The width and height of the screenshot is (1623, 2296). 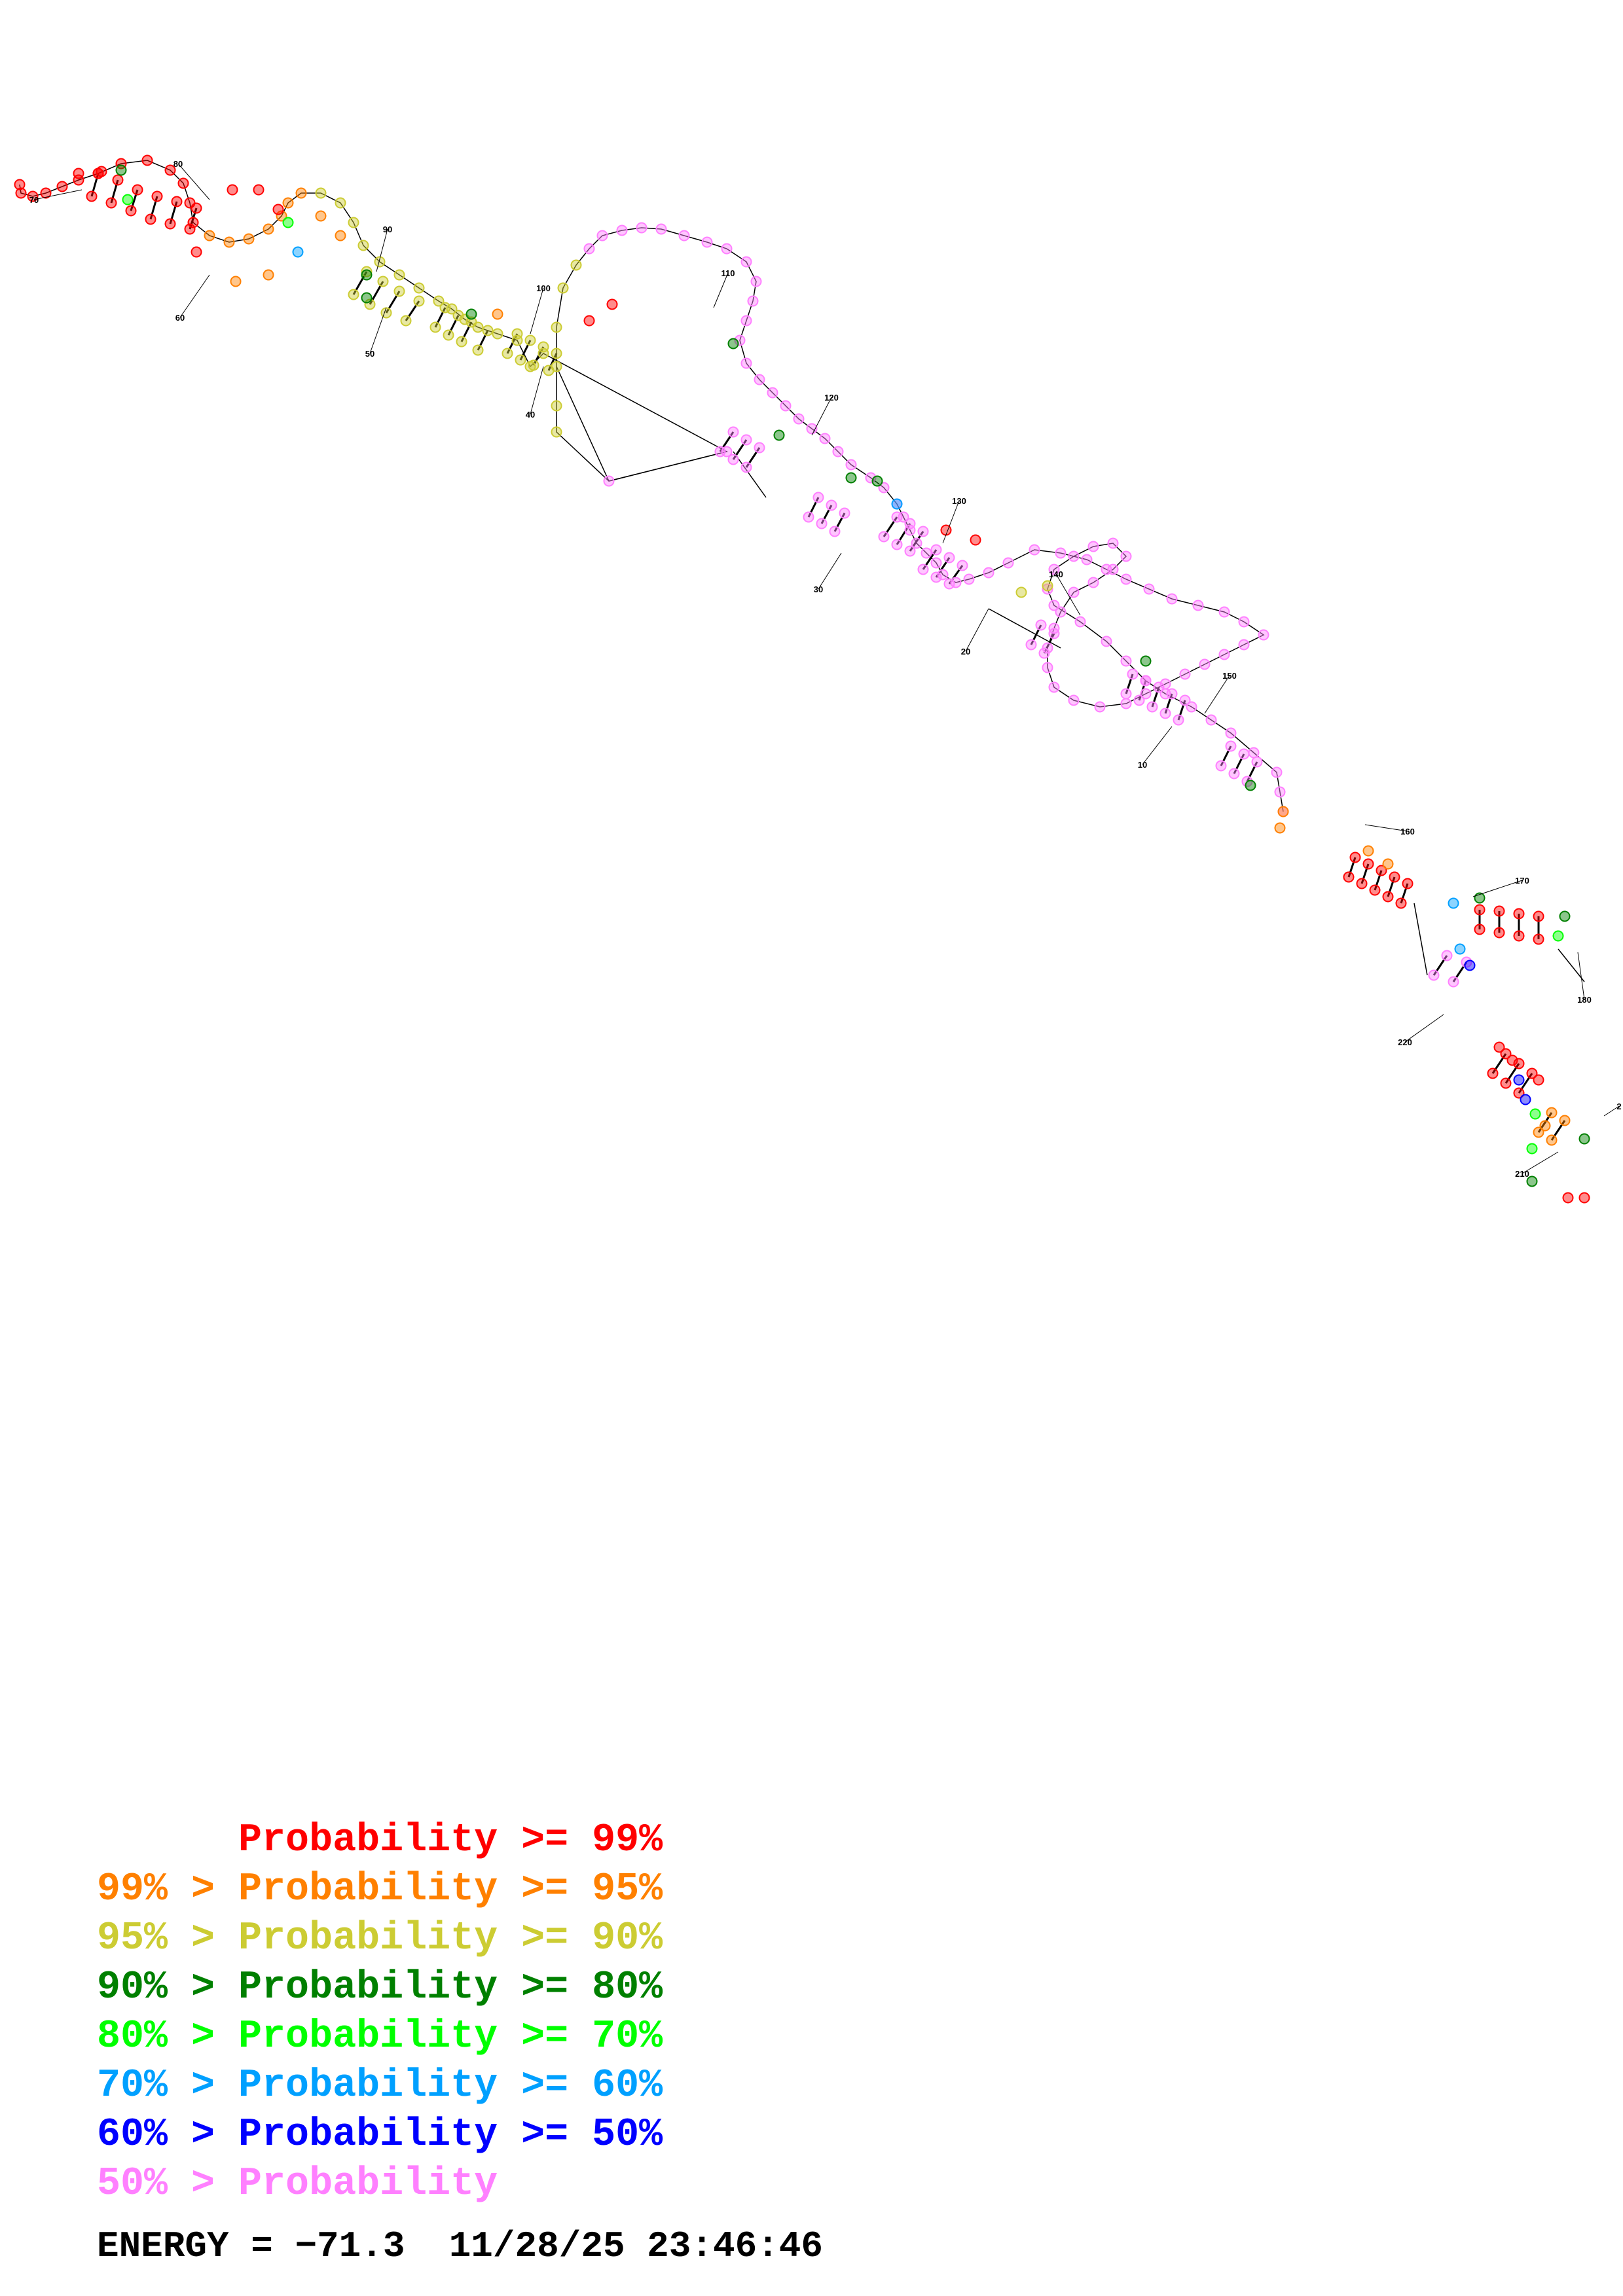 I want to click on legend-label: Probability >= 95%, so click(x=450, y=1889).